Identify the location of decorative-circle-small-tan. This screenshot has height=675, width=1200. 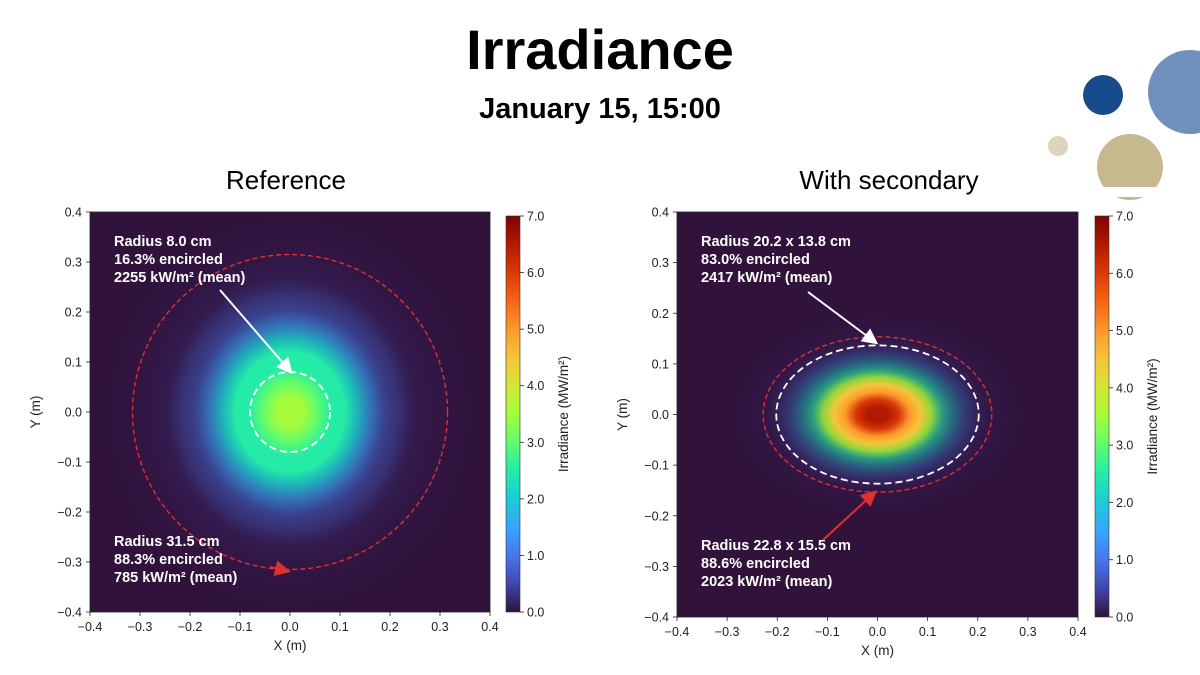
(1058, 146).